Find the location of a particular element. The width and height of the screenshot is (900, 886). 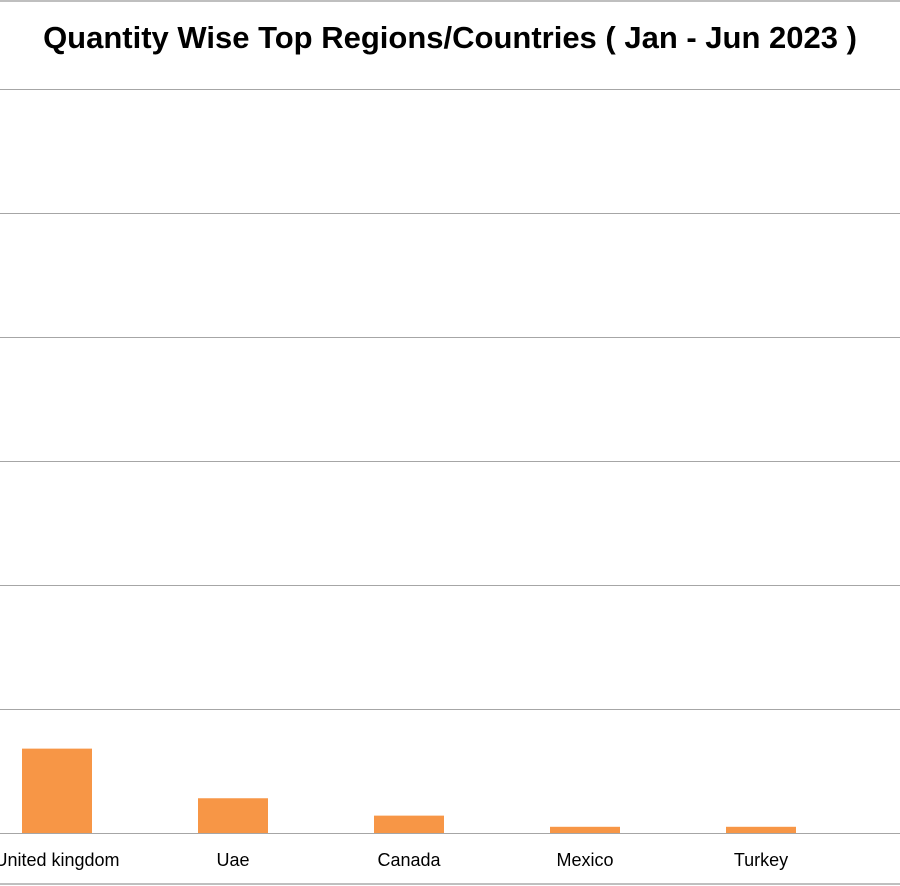

bar-united-kingdom is located at coordinates (57, 790).